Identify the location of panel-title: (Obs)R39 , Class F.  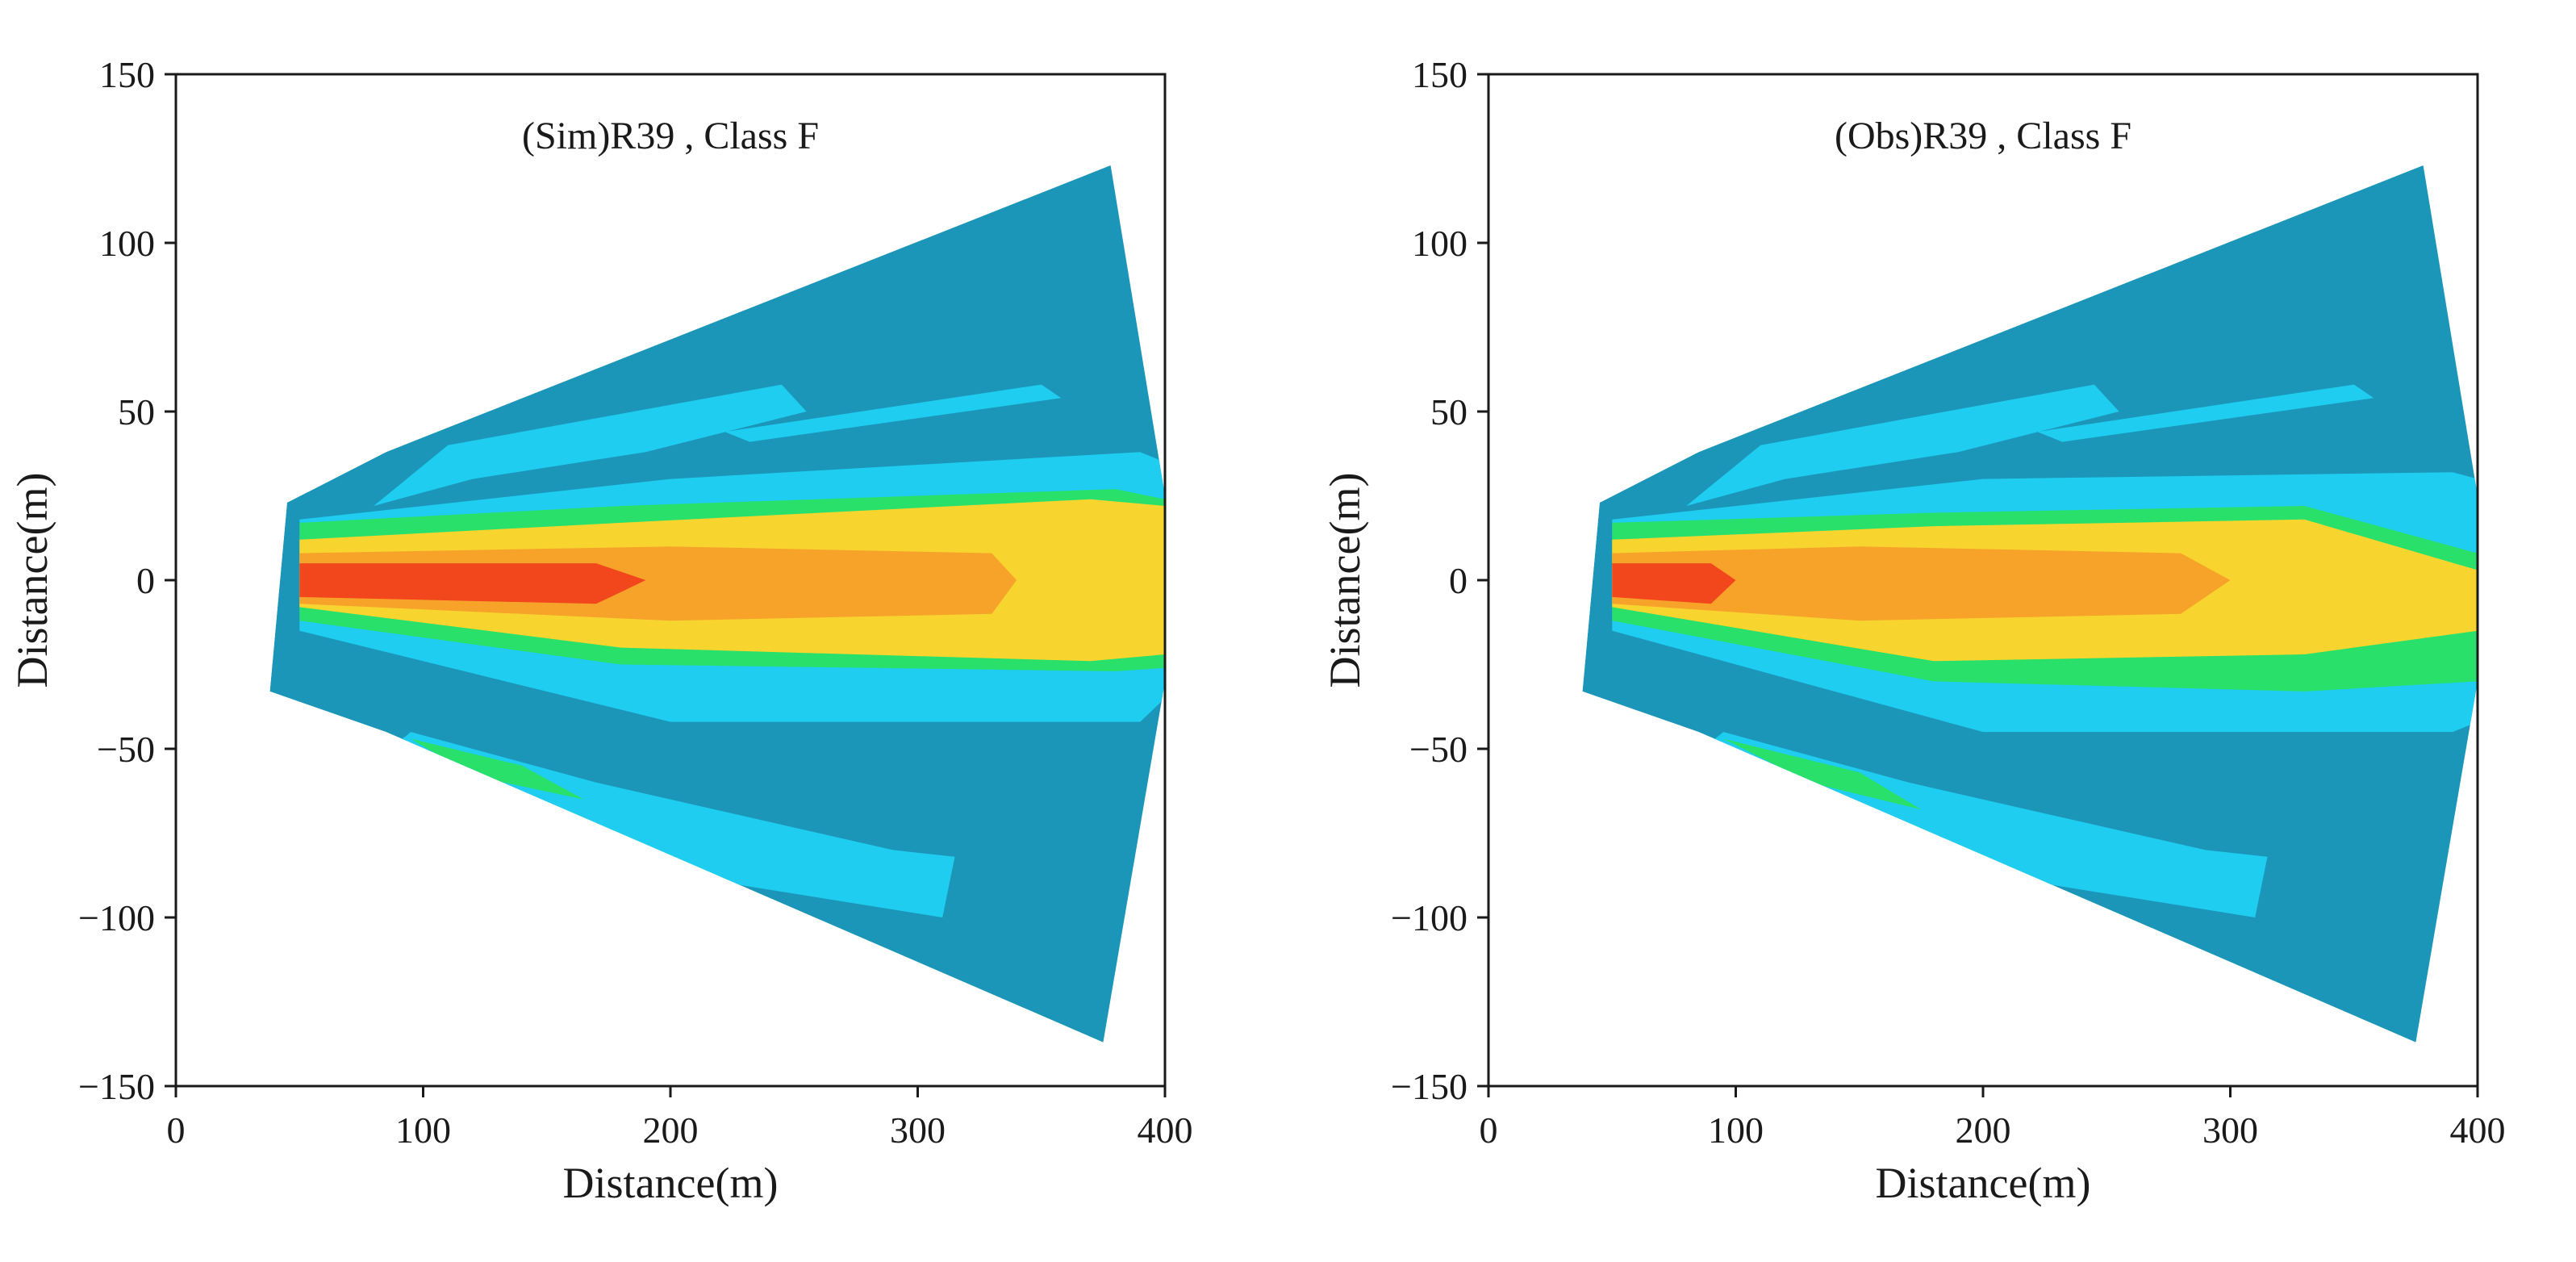
(1983, 136).